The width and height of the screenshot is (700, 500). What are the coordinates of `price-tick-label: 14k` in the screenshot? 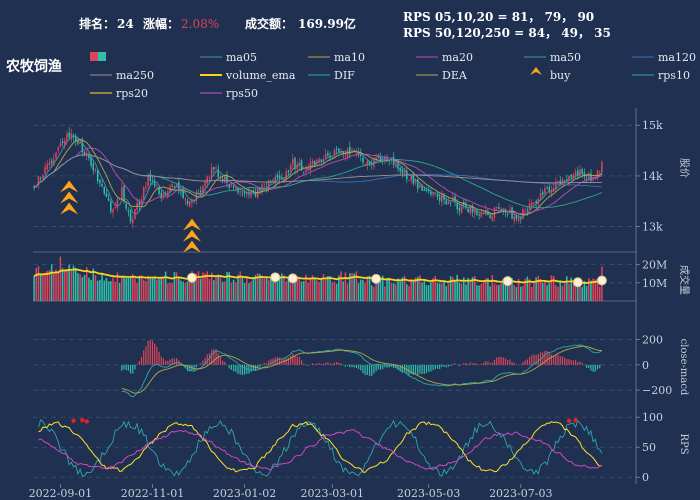 It's located at (652, 176).